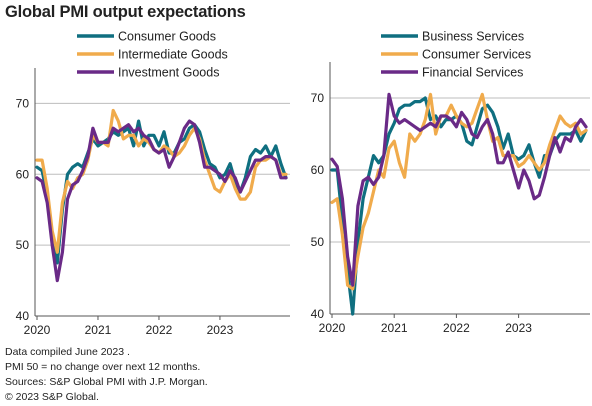 The height and width of the screenshot is (406, 592). What do you see at coordinates (52, 397) in the screenshot?
I see `footnote-copyright: © 2023 S&P Global.` at bounding box center [52, 397].